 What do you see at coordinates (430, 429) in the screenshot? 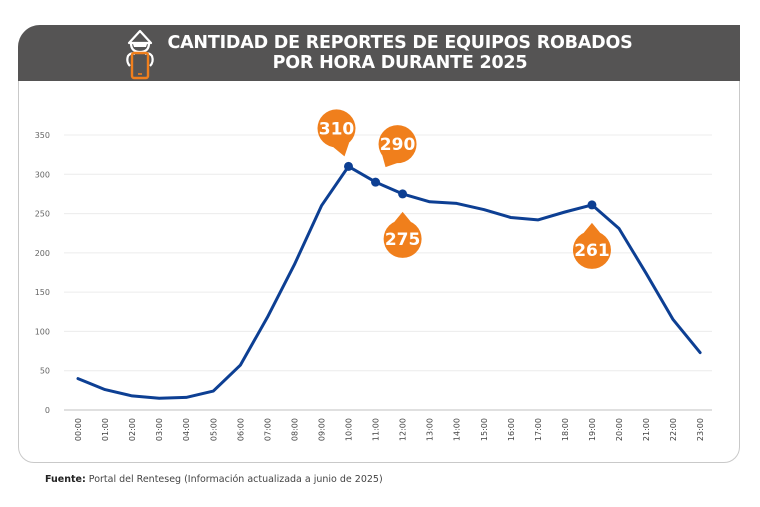
I see `x-tick-label: 13:00` at bounding box center [430, 429].